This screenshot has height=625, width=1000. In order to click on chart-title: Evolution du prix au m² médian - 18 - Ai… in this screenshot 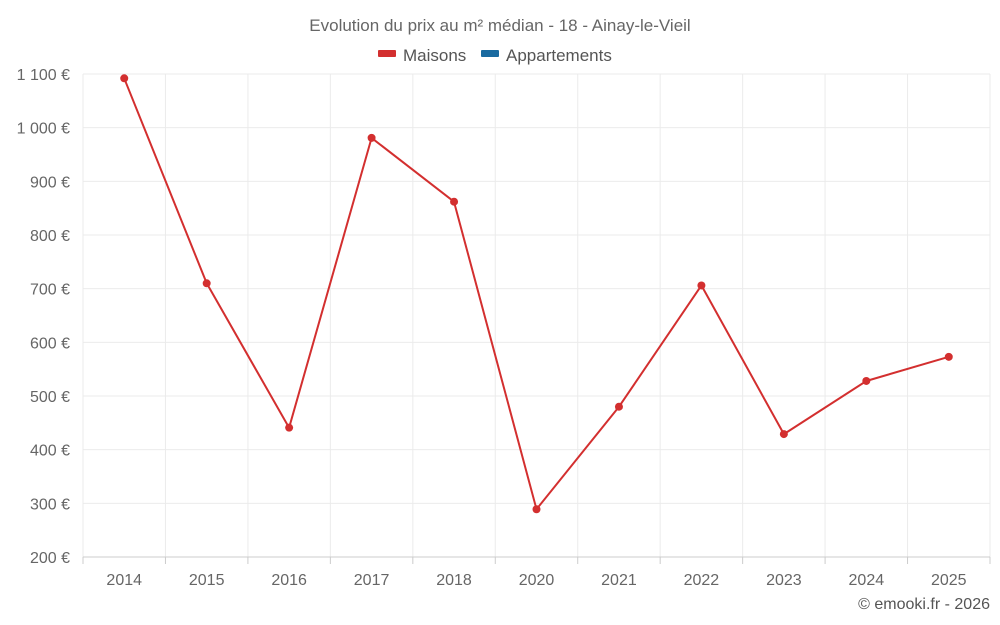, I will do `click(499, 25)`.